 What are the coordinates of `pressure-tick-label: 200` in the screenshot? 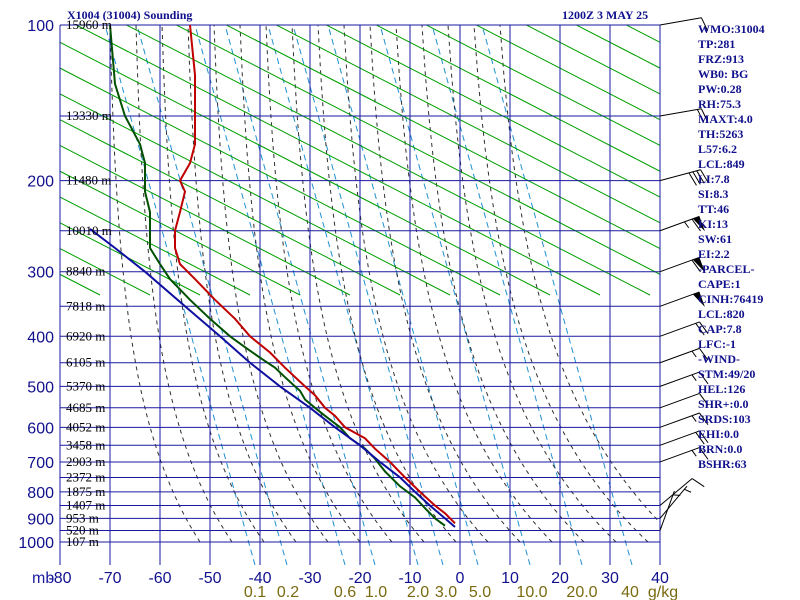 It's located at (40, 182).